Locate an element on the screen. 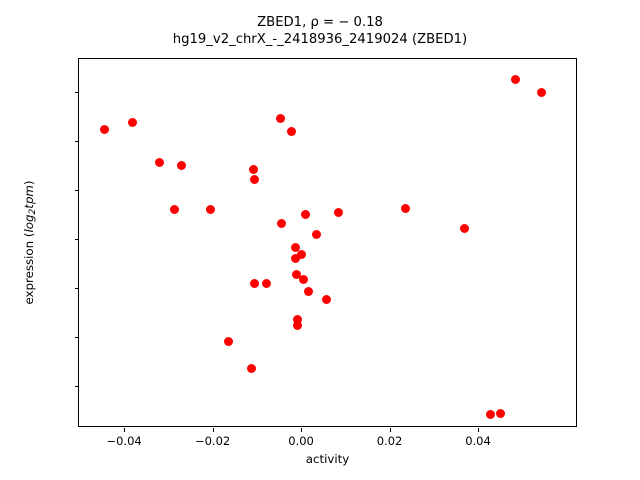  x-axis-tick-label: −0.04 is located at coordinates (124, 441).